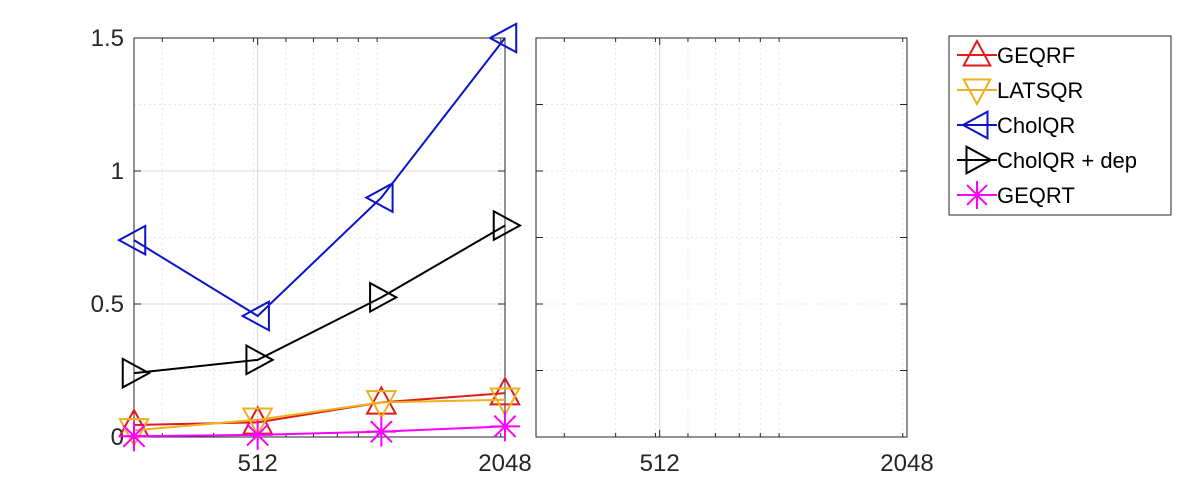  I want to click on y-tick-label: 0, so click(117, 437).